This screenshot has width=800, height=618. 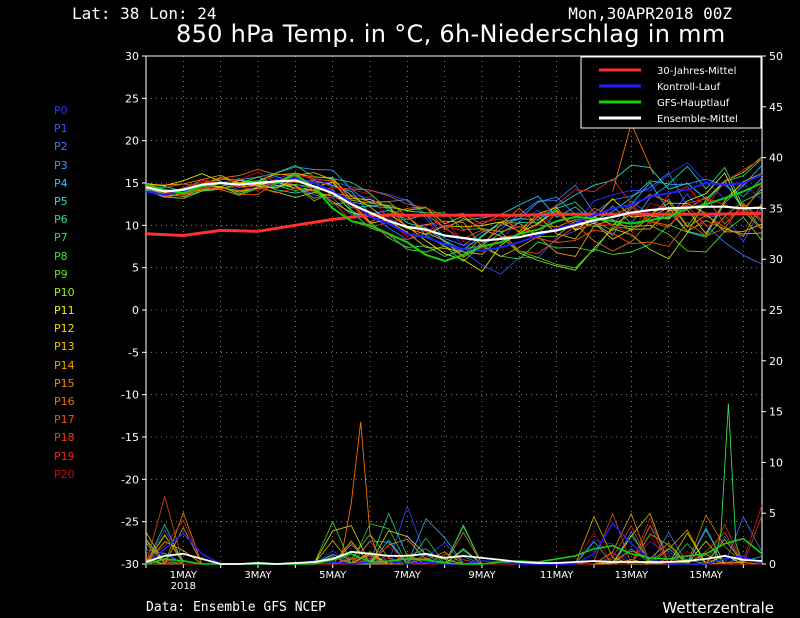 What do you see at coordinates (632, 575) in the screenshot?
I see `x-tick-label: 13MAY` at bounding box center [632, 575].